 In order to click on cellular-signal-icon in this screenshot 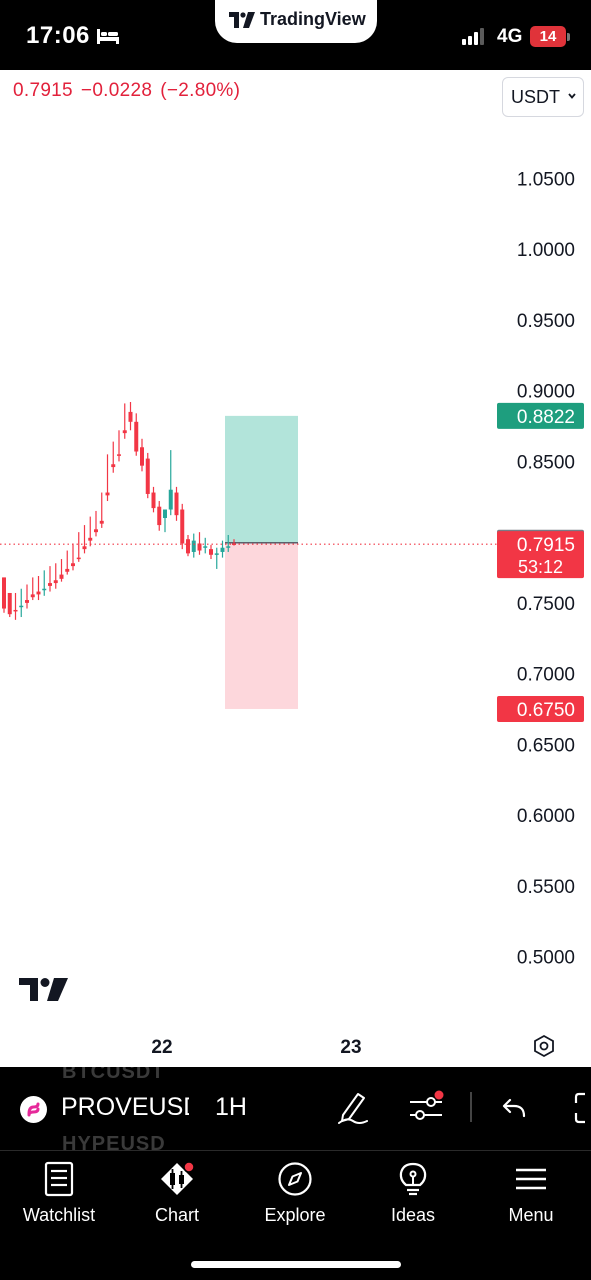, I will do `click(473, 36)`.